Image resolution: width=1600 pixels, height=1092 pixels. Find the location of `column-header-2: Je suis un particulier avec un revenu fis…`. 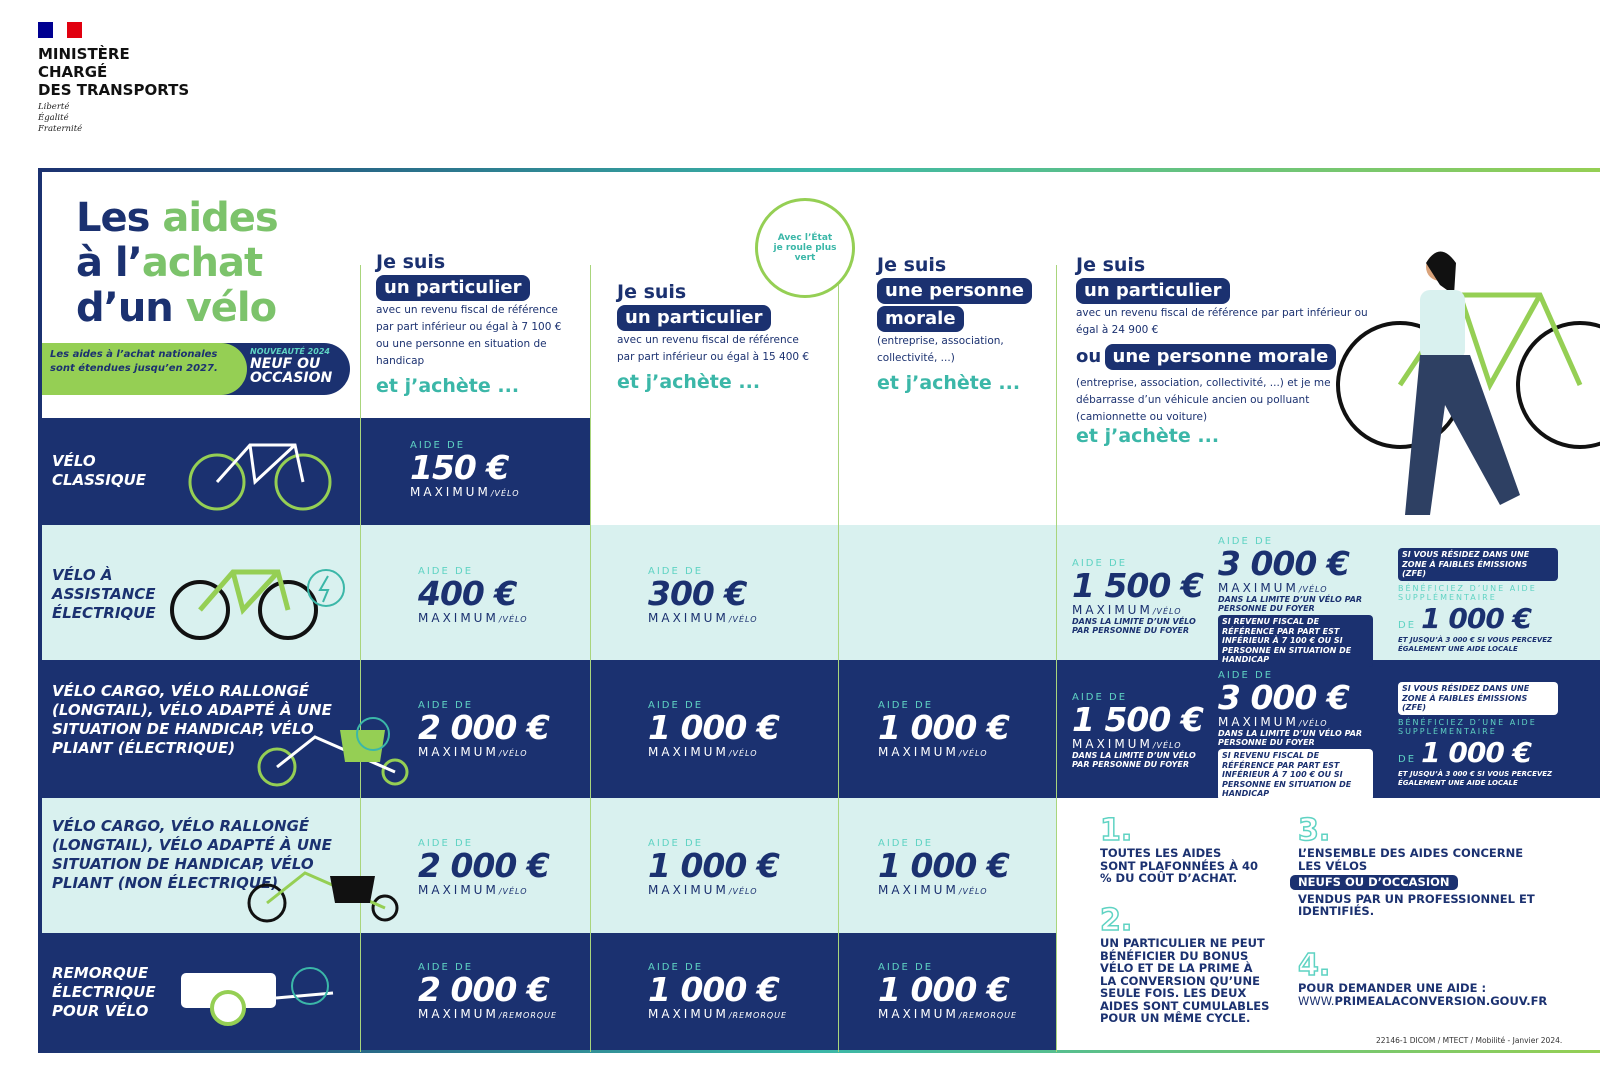

column-header-2: Je suis un particulier avec un revenu fis… is located at coordinates (713, 337).